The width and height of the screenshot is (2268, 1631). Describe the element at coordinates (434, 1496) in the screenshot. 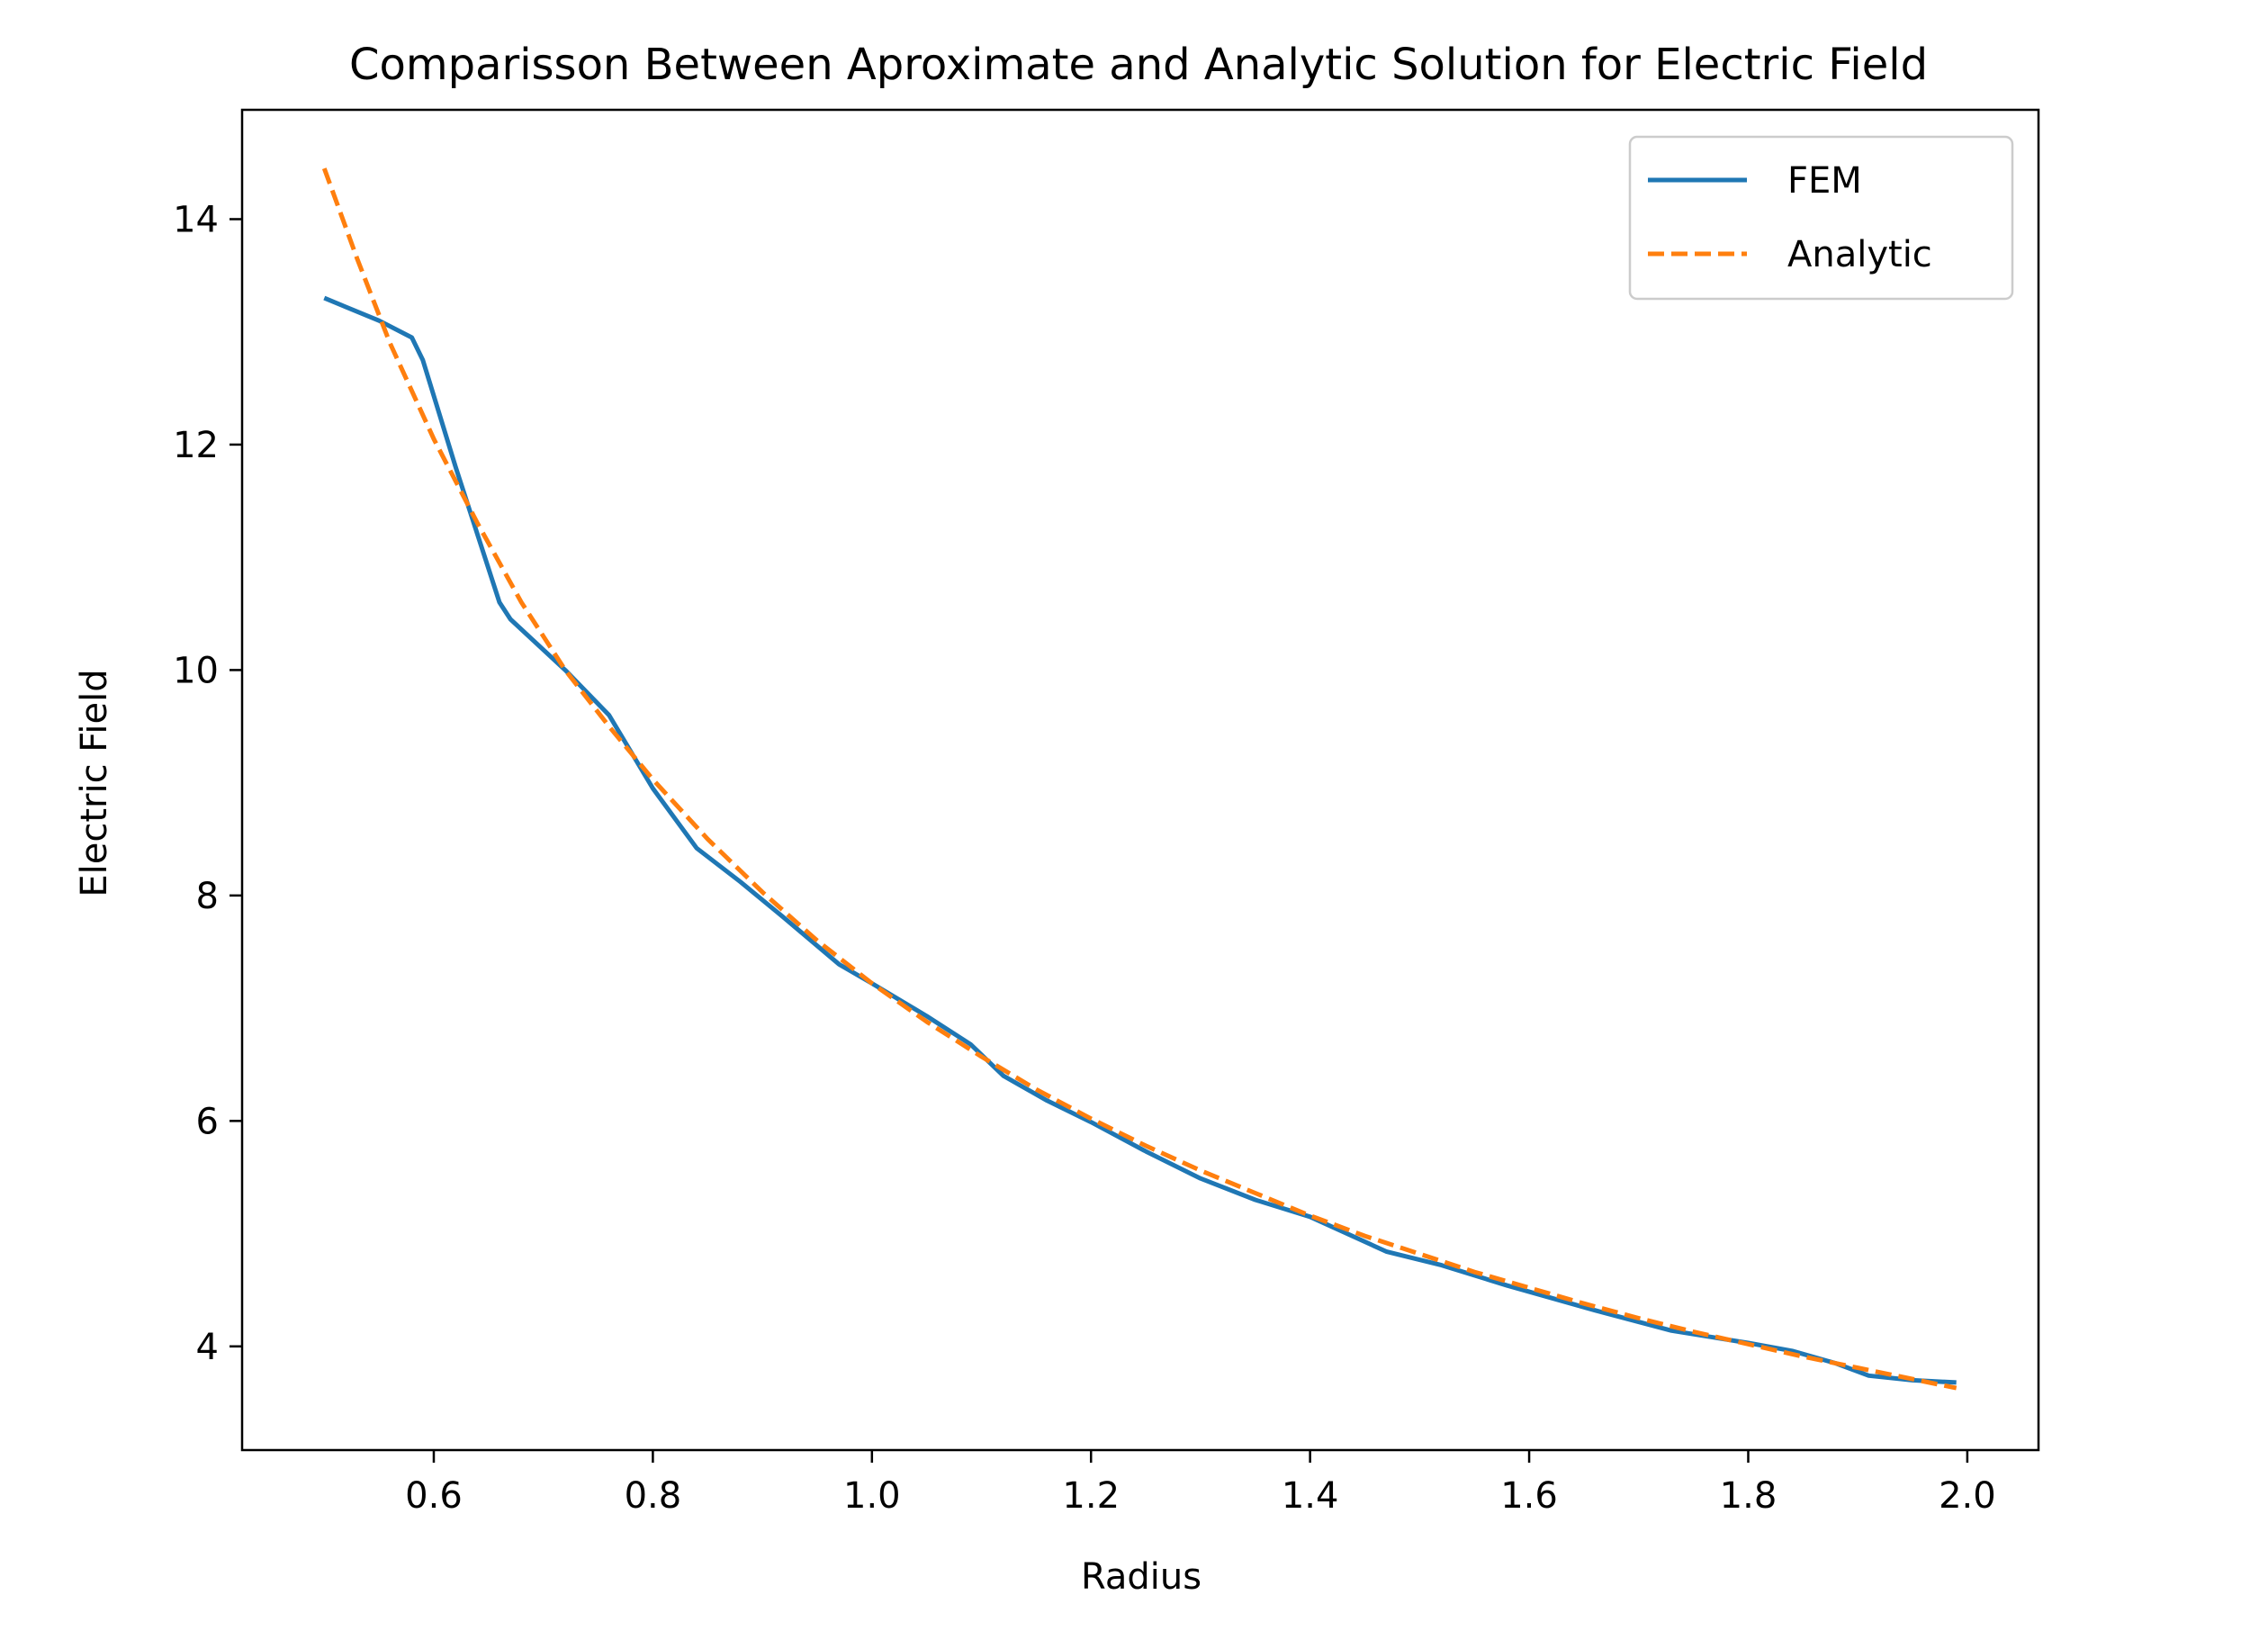

I see `x-tick-label: 0.6` at that location.